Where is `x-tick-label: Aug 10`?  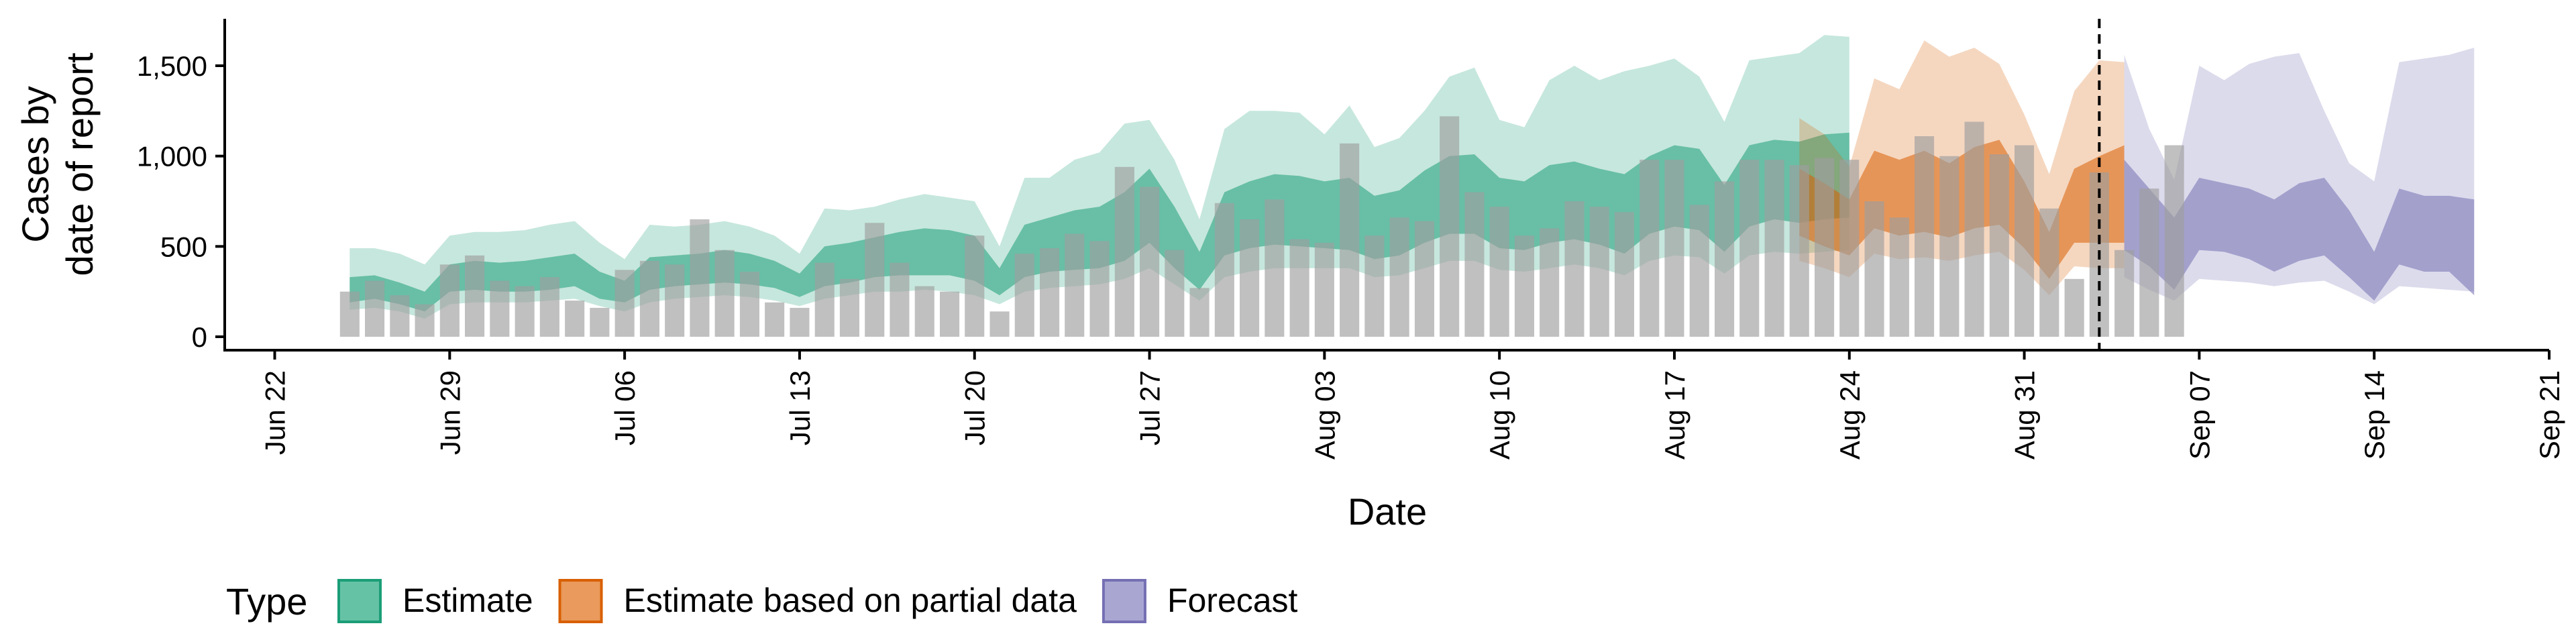
x-tick-label: Aug 10 is located at coordinates (1499, 415).